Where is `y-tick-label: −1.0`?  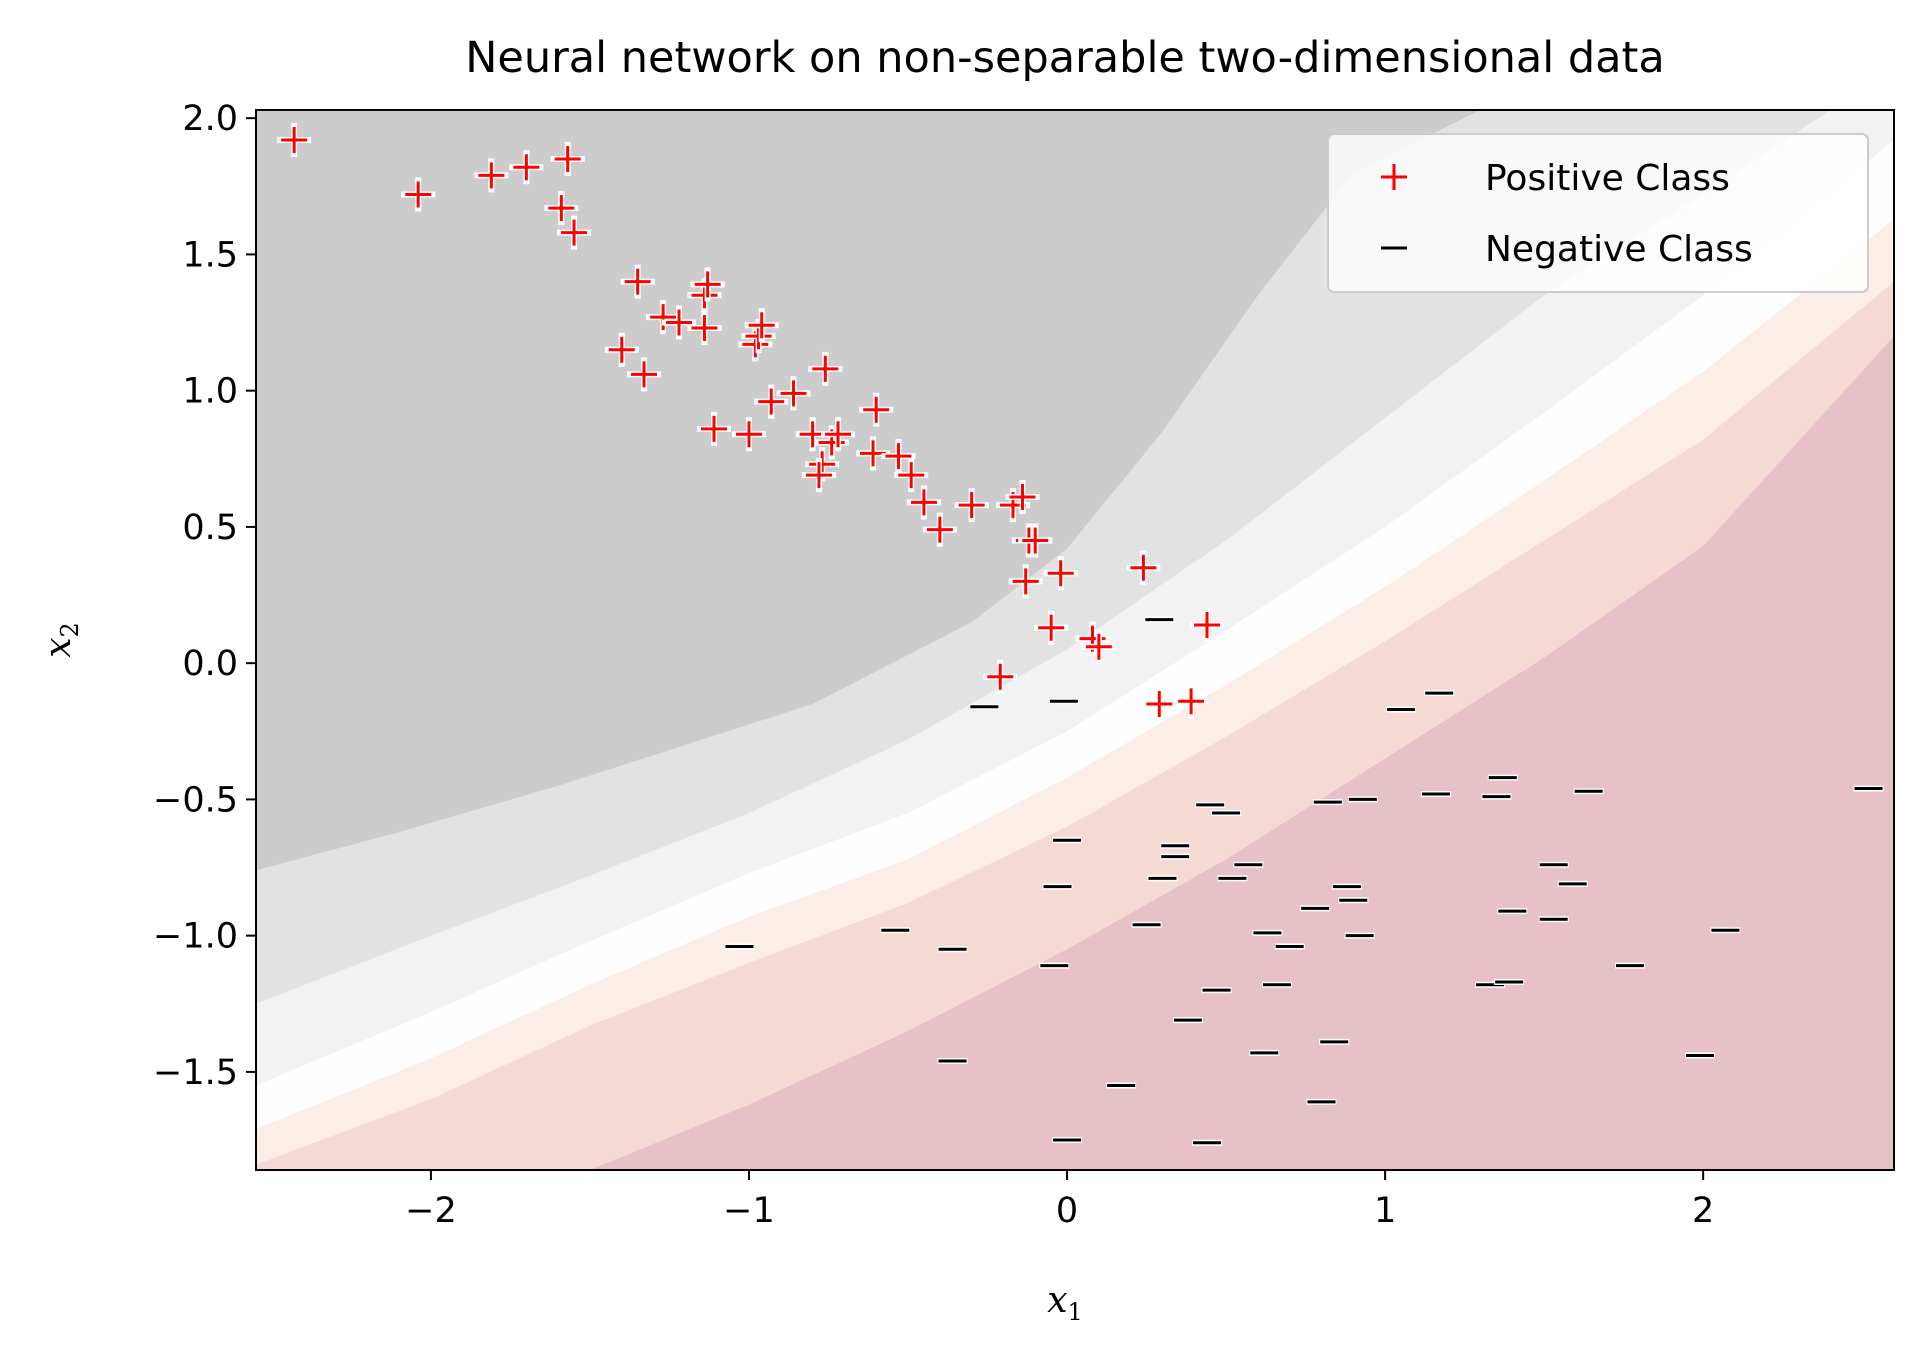
y-tick-label: −1.0 is located at coordinates (195, 937).